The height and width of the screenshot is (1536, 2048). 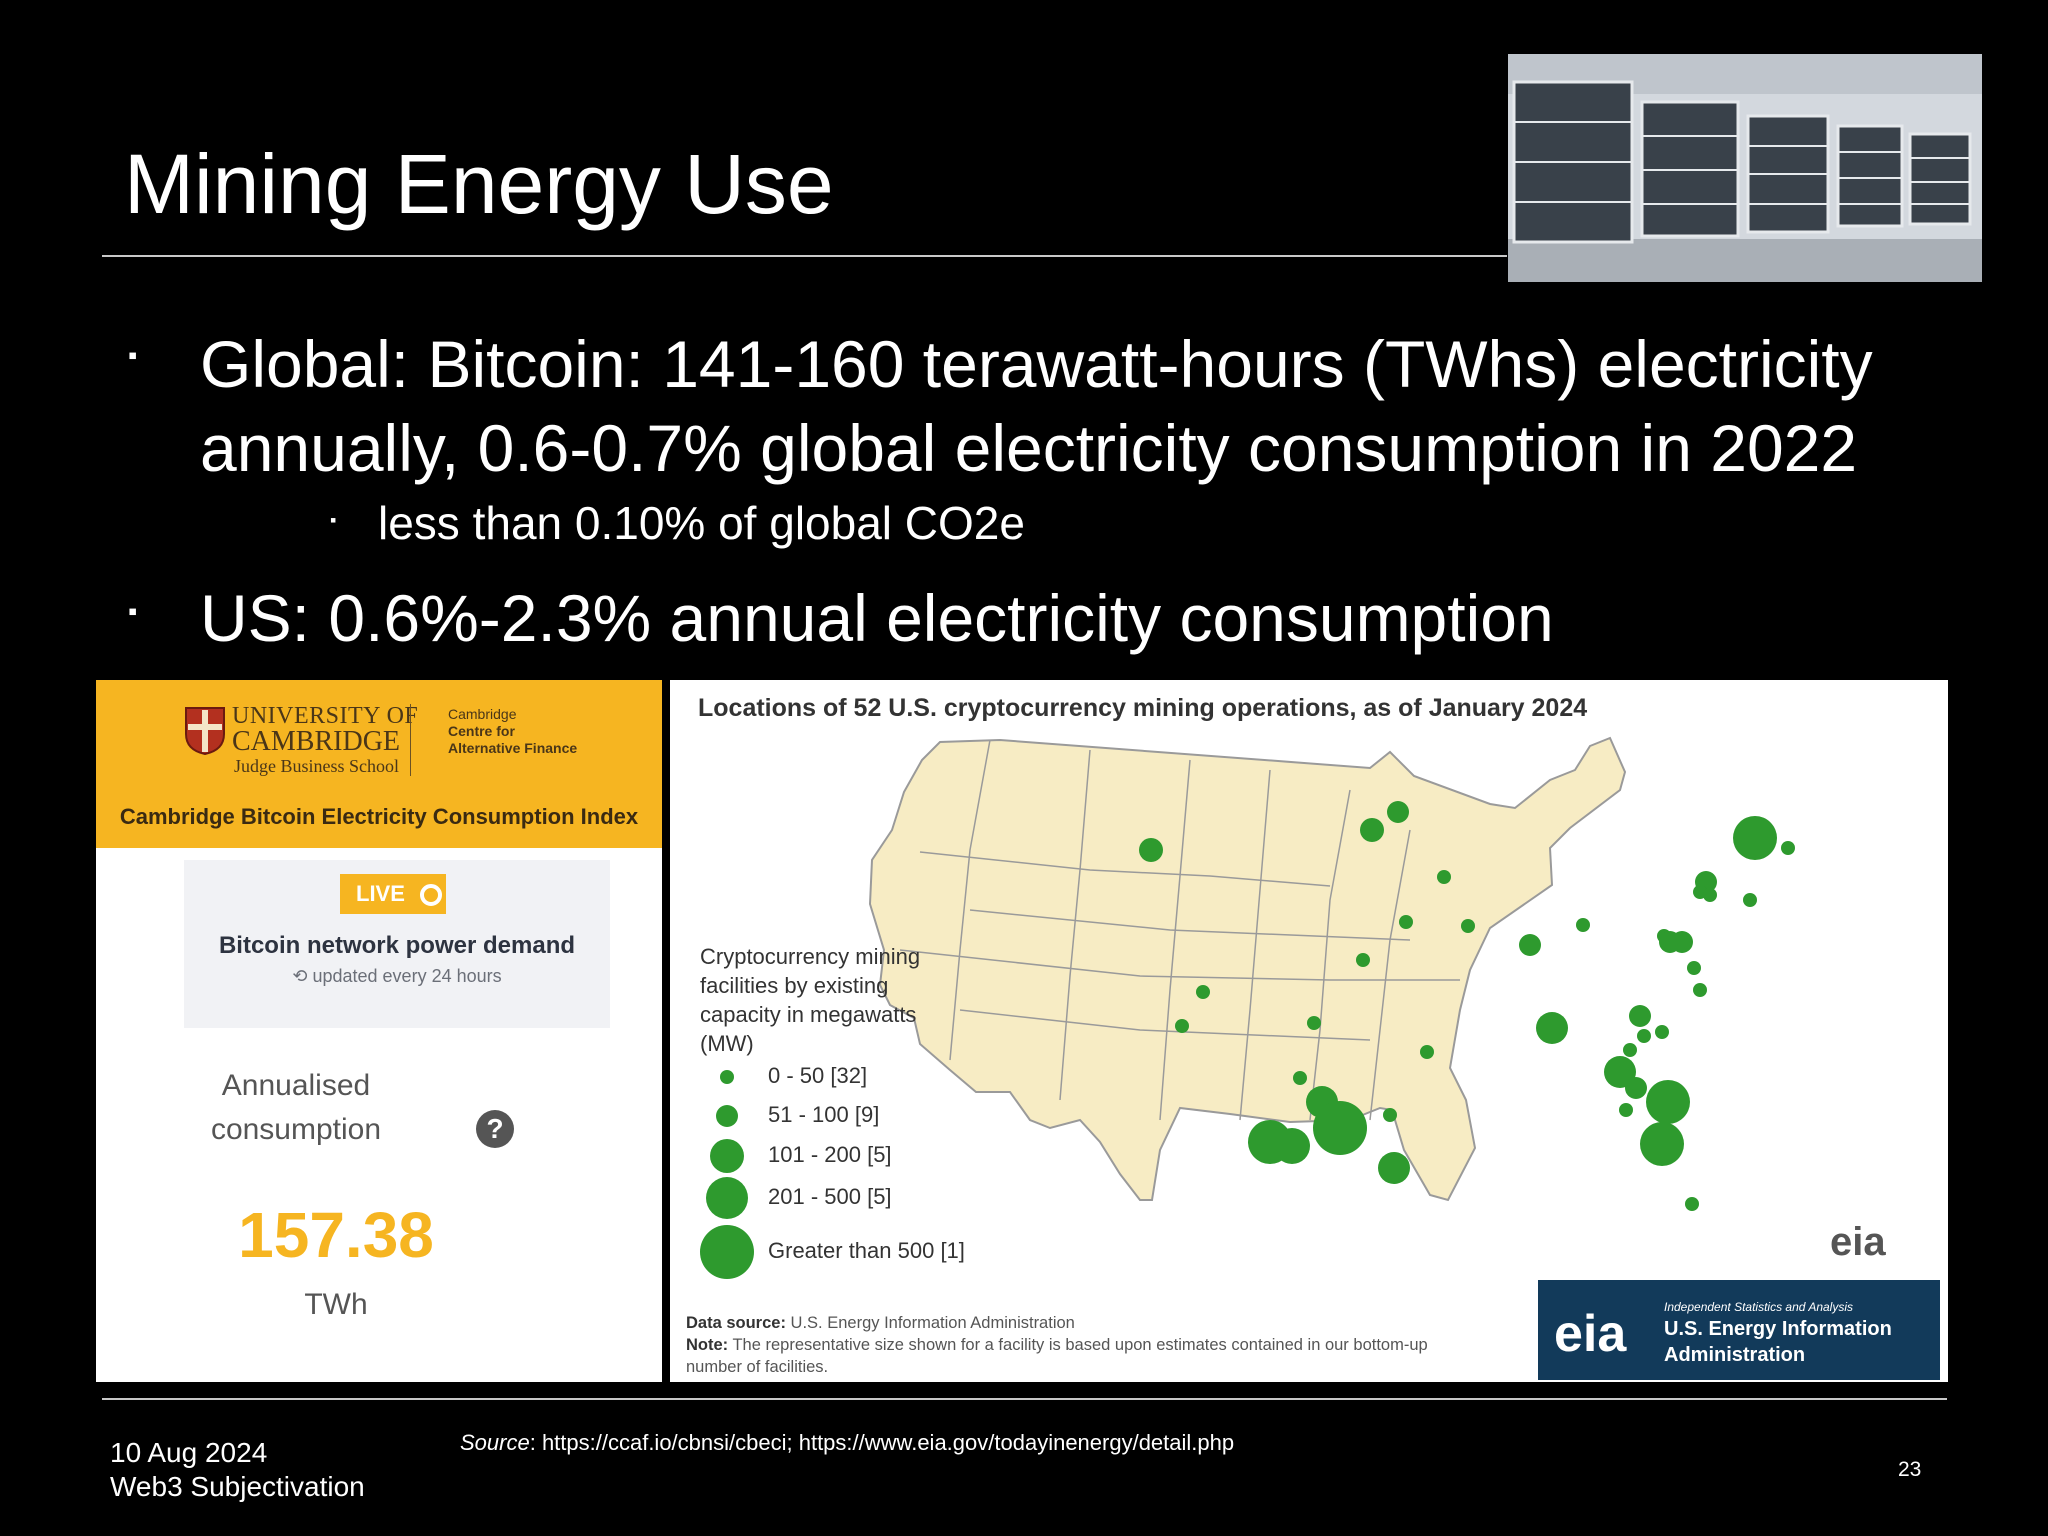 What do you see at coordinates (296, 1108) in the screenshot?
I see `annualised-label: Annualised consumption` at bounding box center [296, 1108].